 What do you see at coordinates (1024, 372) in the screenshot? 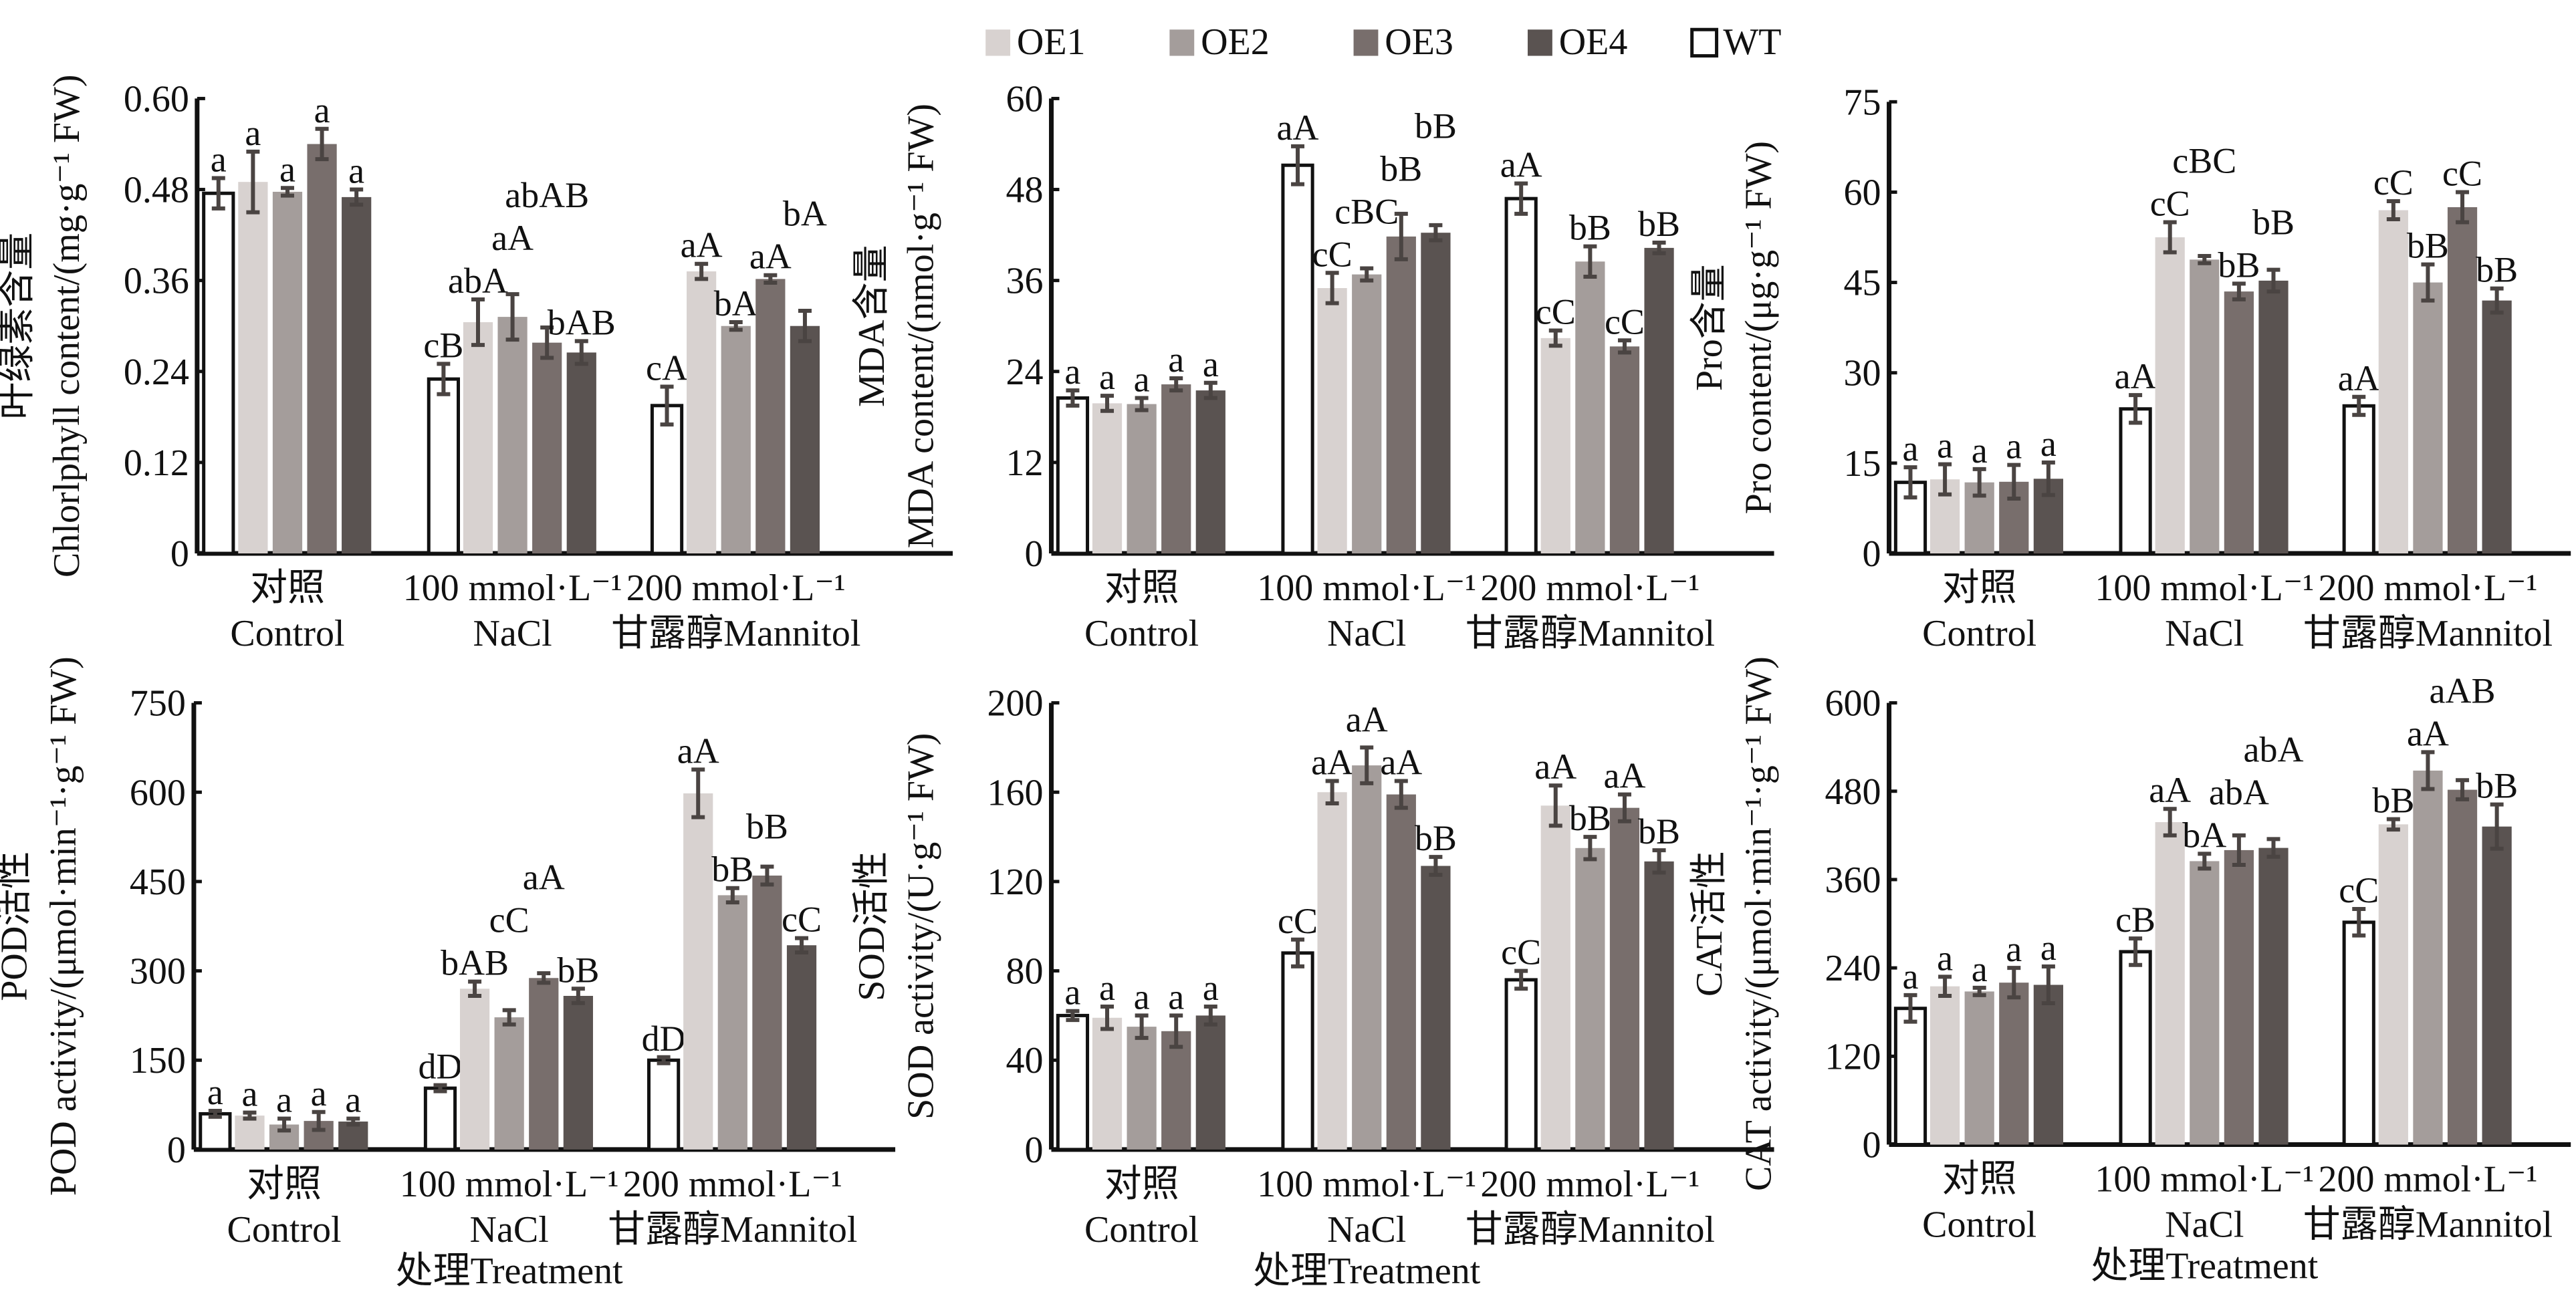
I see `y-tick-label: 24` at bounding box center [1024, 372].